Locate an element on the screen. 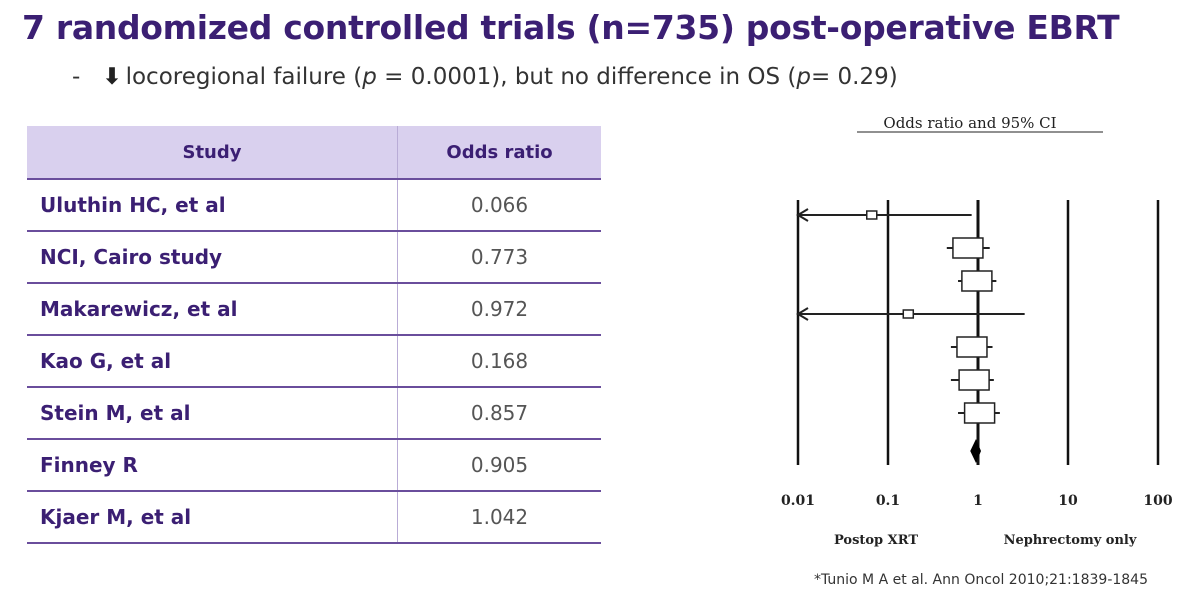 The height and width of the screenshot is (599, 1200). table-row: NCI, Cairo study 0.773 is located at coordinates (314, 257).